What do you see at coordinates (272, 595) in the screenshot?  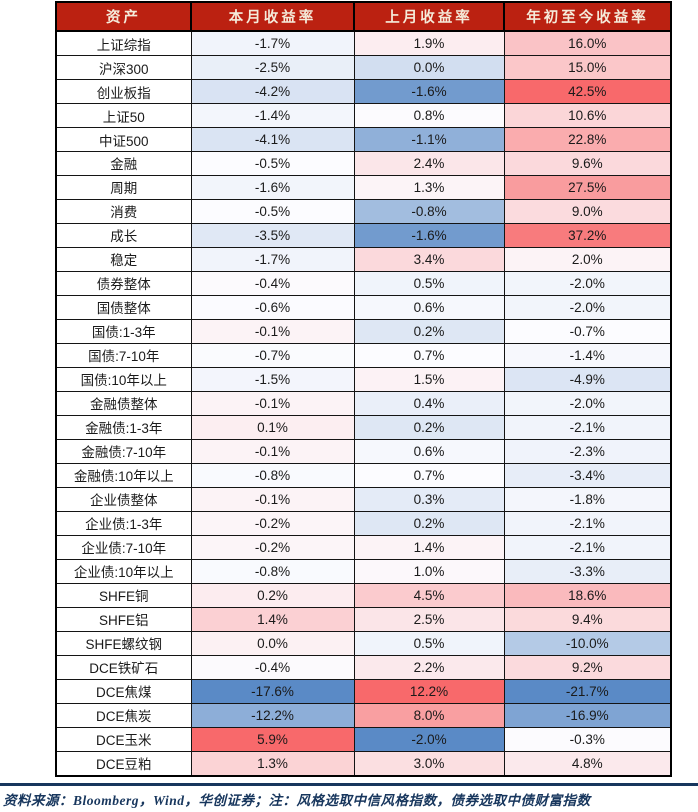 I see `month-return-cell: 0.2%` at bounding box center [272, 595].